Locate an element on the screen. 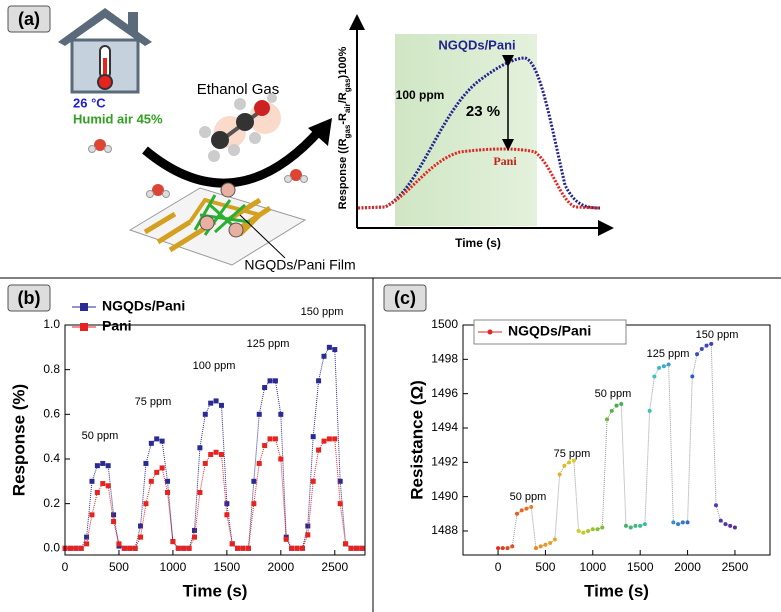 This screenshot has width=781, height=612. y-tick-label: 1494 is located at coordinates (444, 427).